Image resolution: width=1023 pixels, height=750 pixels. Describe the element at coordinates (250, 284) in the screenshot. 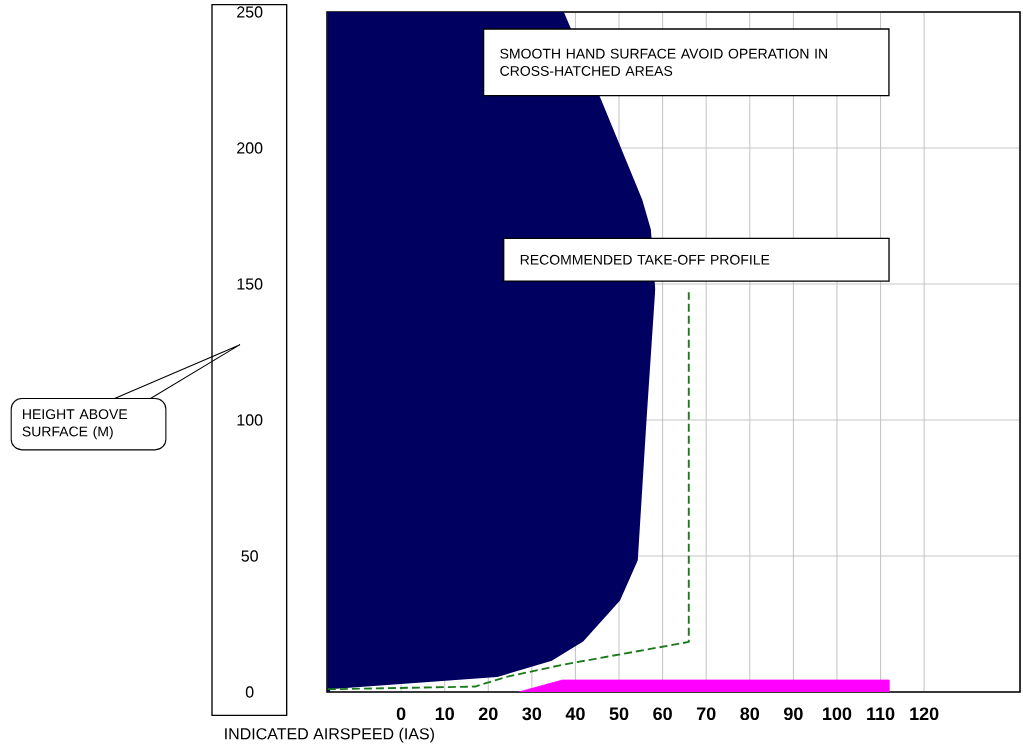

I see `y-tick-label: 150` at that location.